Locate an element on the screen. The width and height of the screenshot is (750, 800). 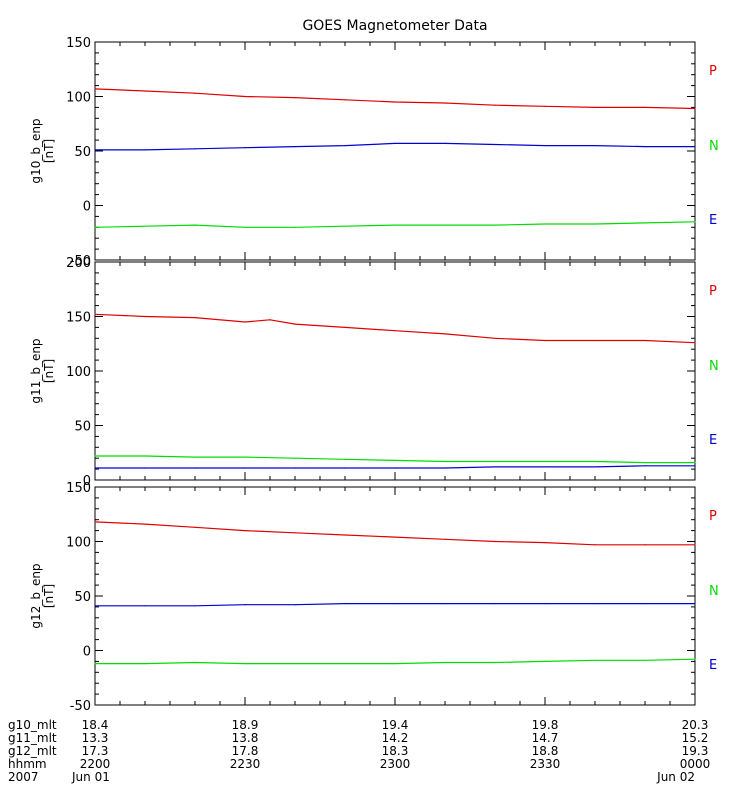
y-axis-unit: [nT] is located at coordinates (49, 151).